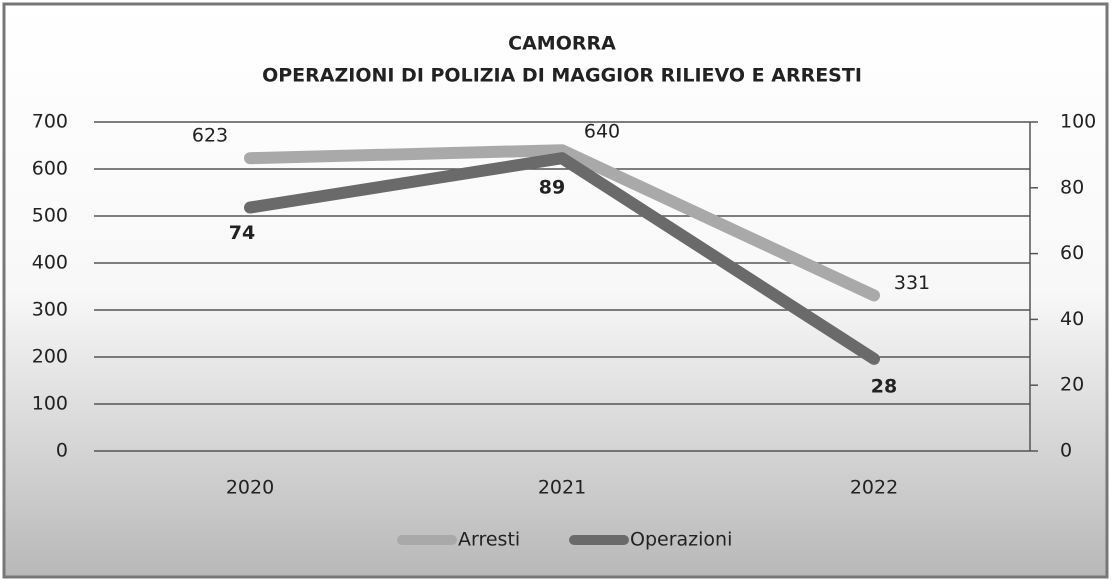  What do you see at coordinates (562, 488) in the screenshot?
I see `x-tick-label: 2021` at bounding box center [562, 488].